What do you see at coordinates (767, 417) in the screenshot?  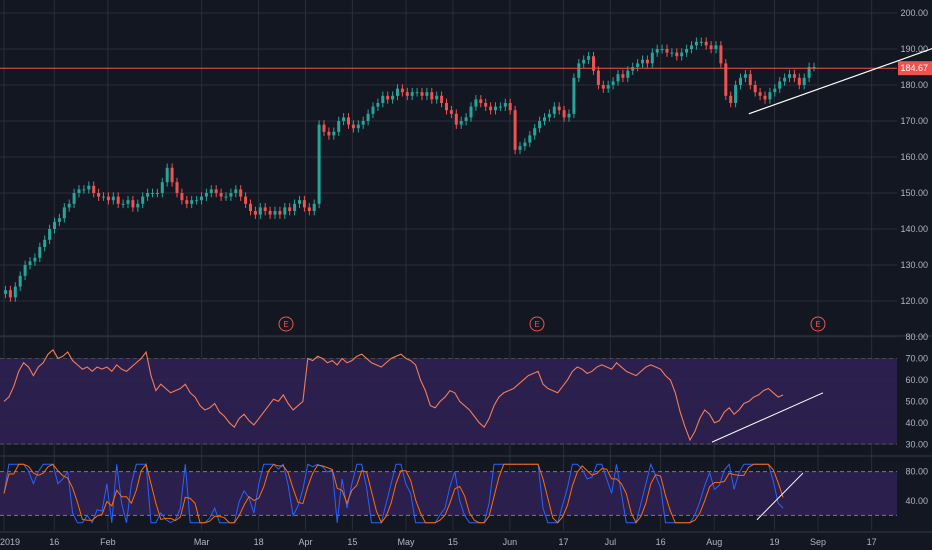 I see `rsi-trendline` at bounding box center [767, 417].